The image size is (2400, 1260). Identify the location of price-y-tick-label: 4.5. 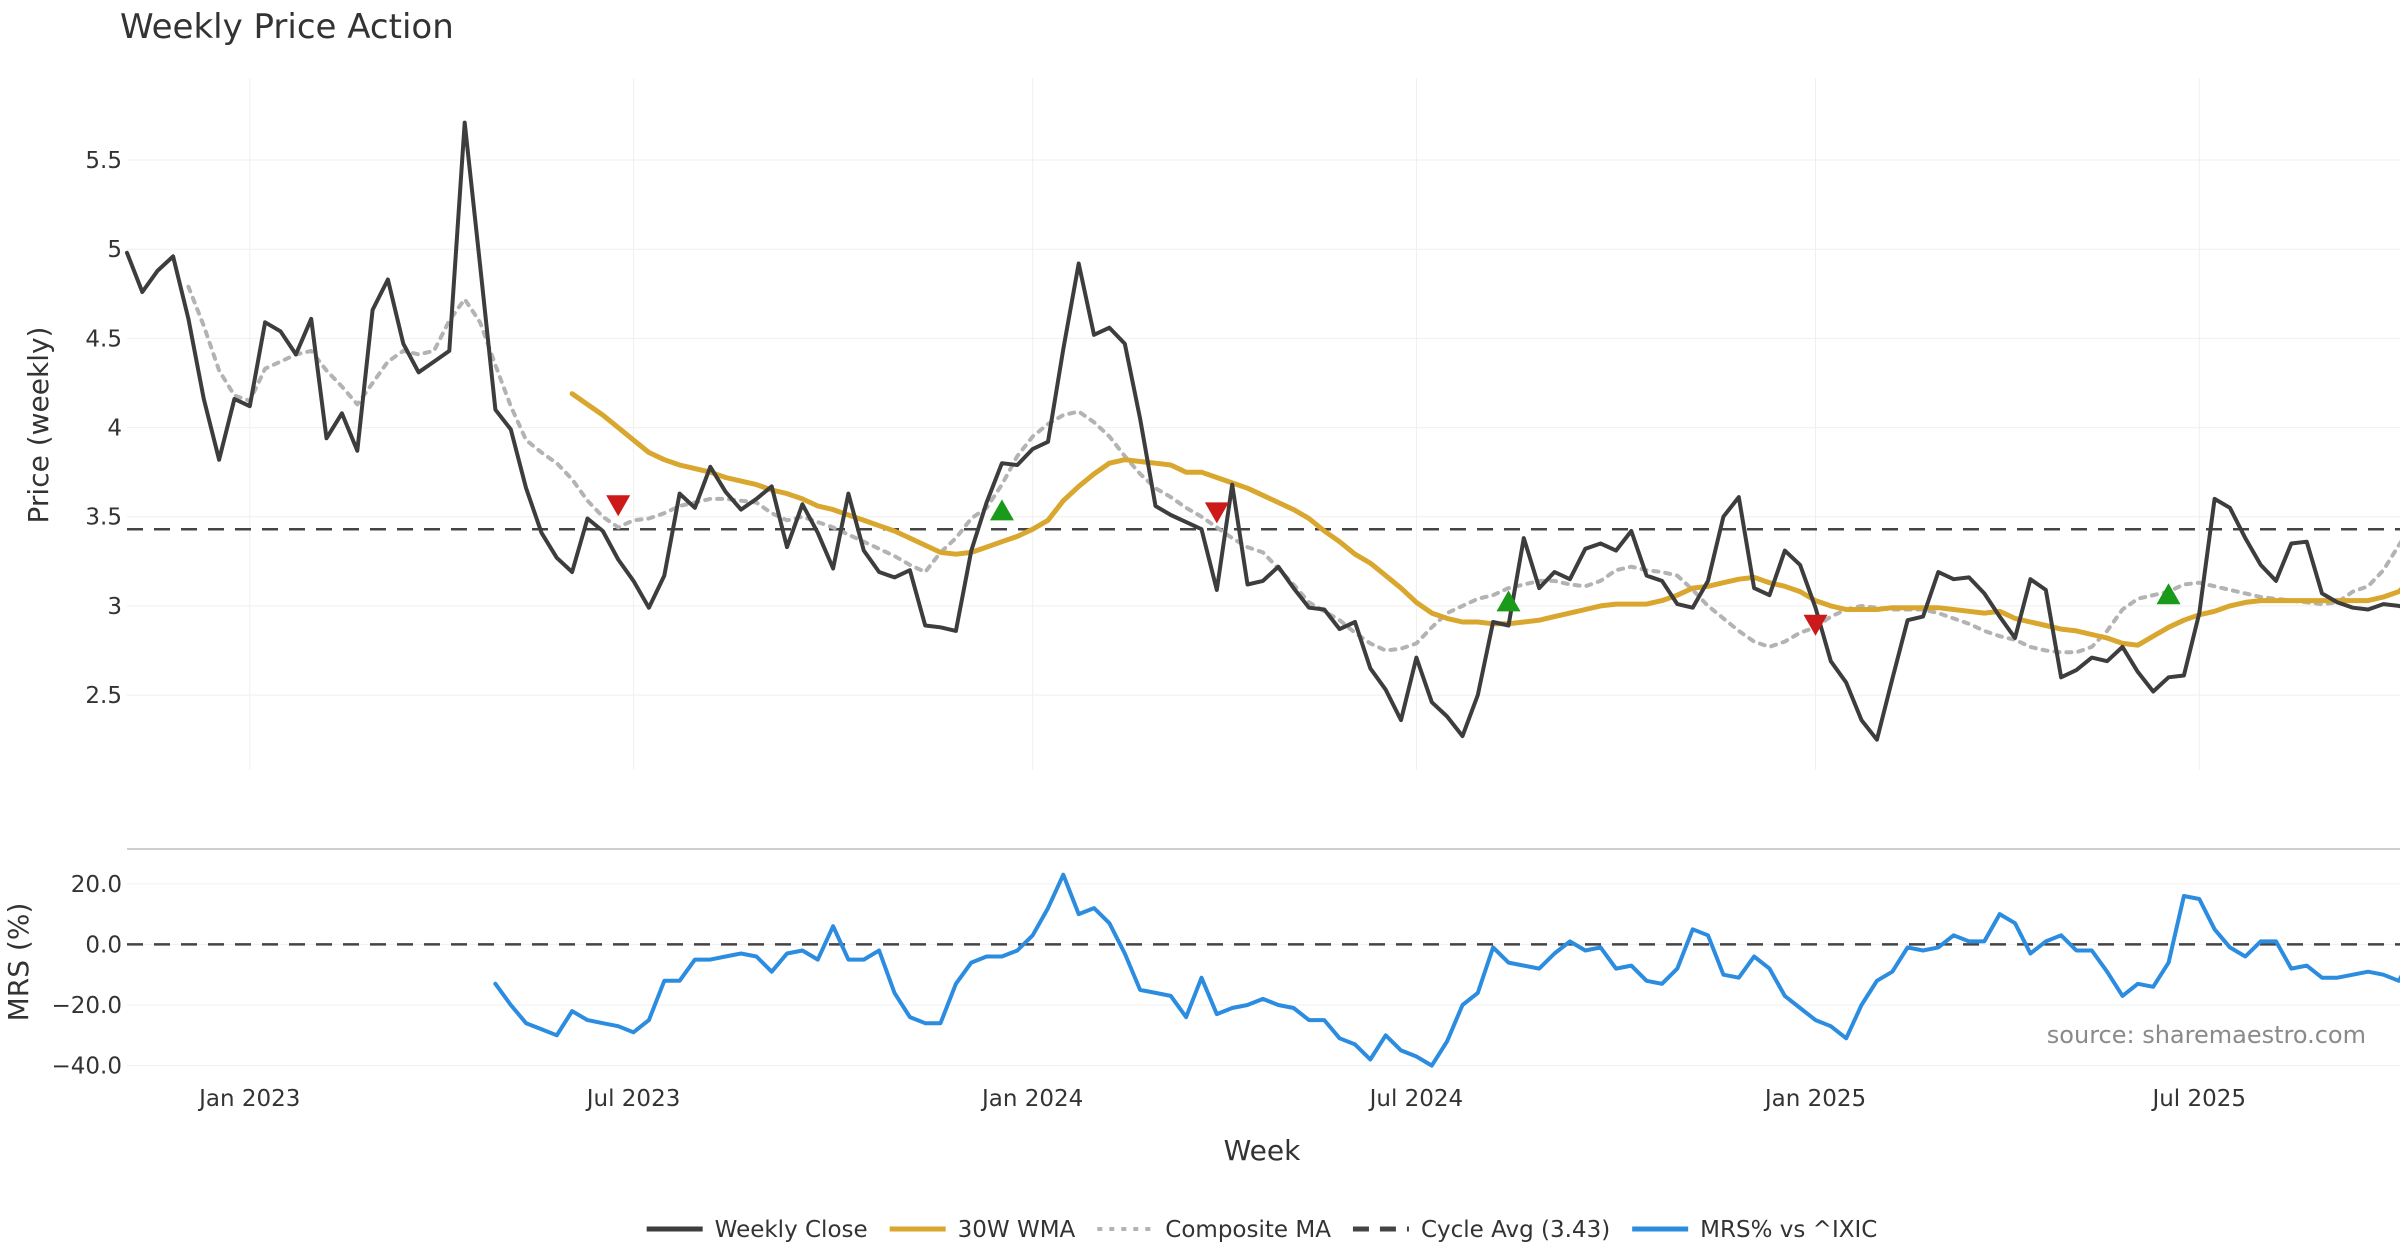
(103, 339).